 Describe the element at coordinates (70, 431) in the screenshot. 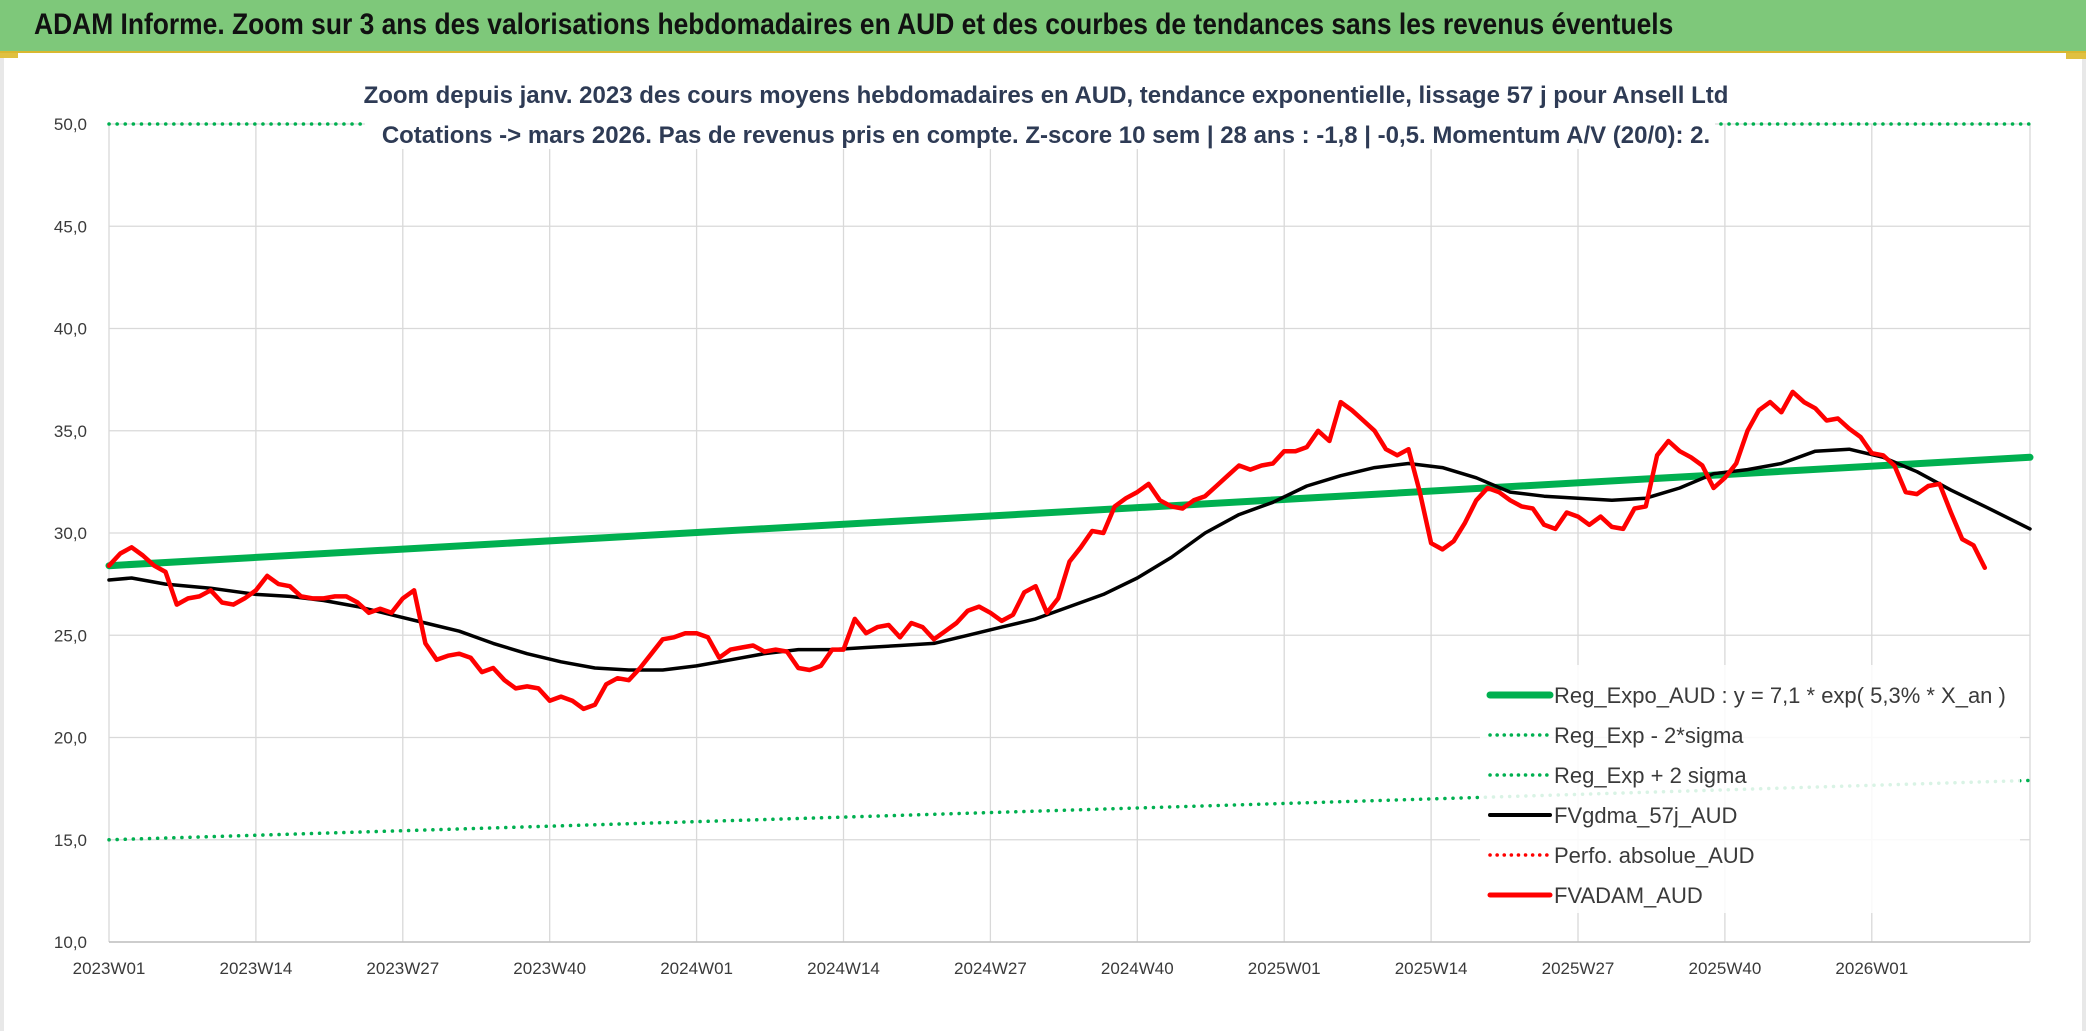

I see `y-tick-label: 35,0` at that location.